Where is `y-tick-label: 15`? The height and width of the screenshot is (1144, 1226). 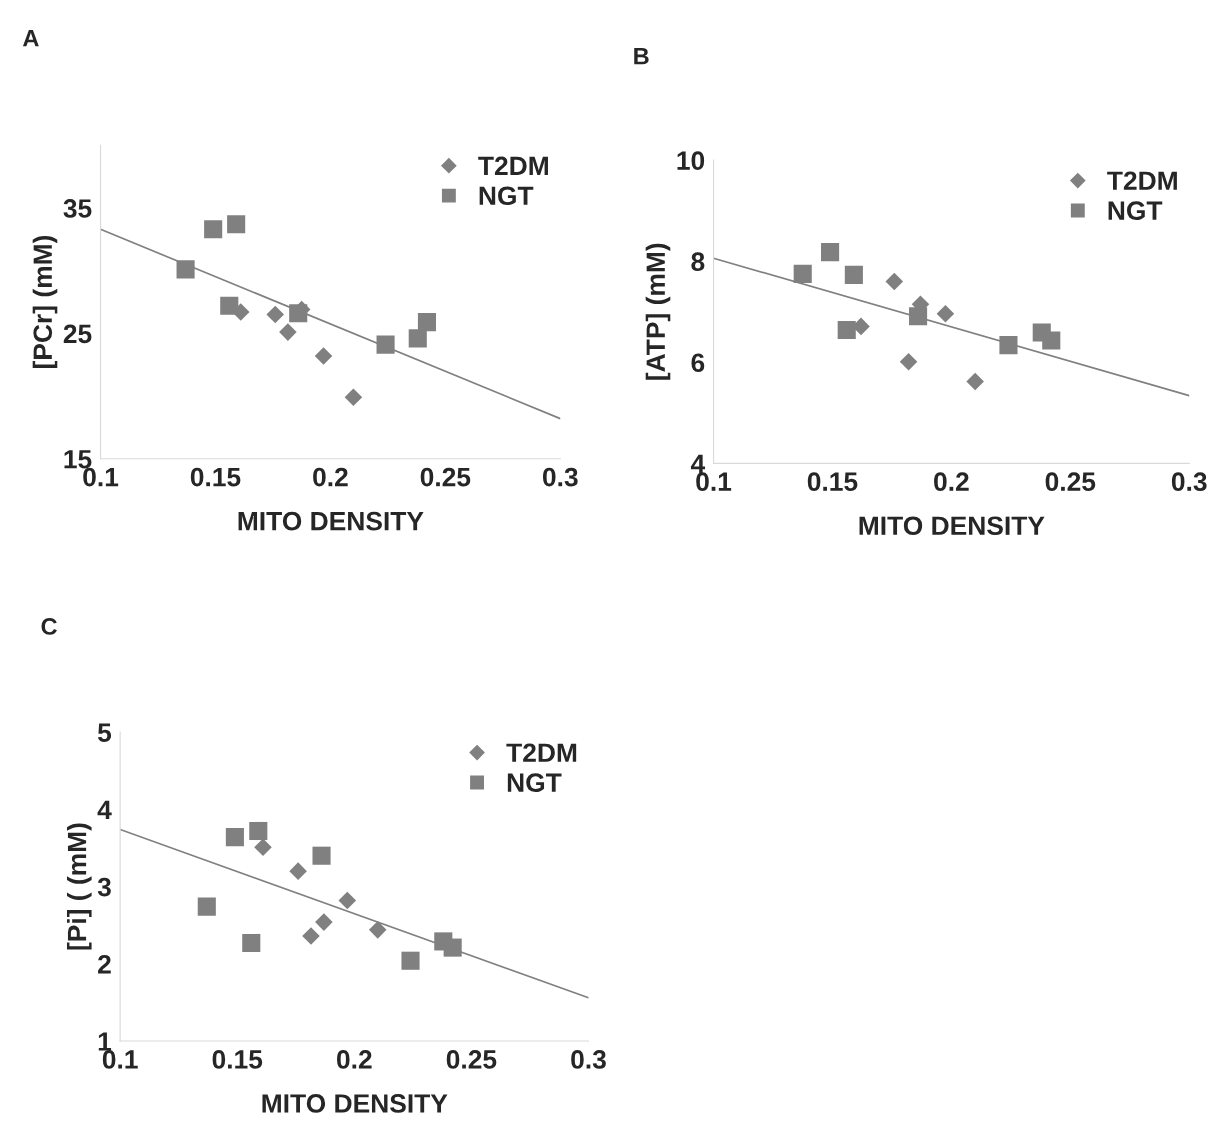
y-tick-label: 15 is located at coordinates (78, 459).